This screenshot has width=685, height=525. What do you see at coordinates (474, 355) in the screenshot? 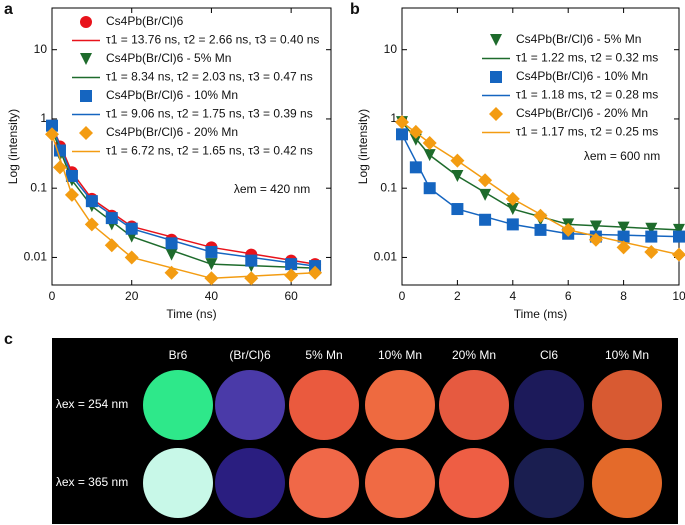
I see `column-label: 20% Mn` at bounding box center [474, 355].